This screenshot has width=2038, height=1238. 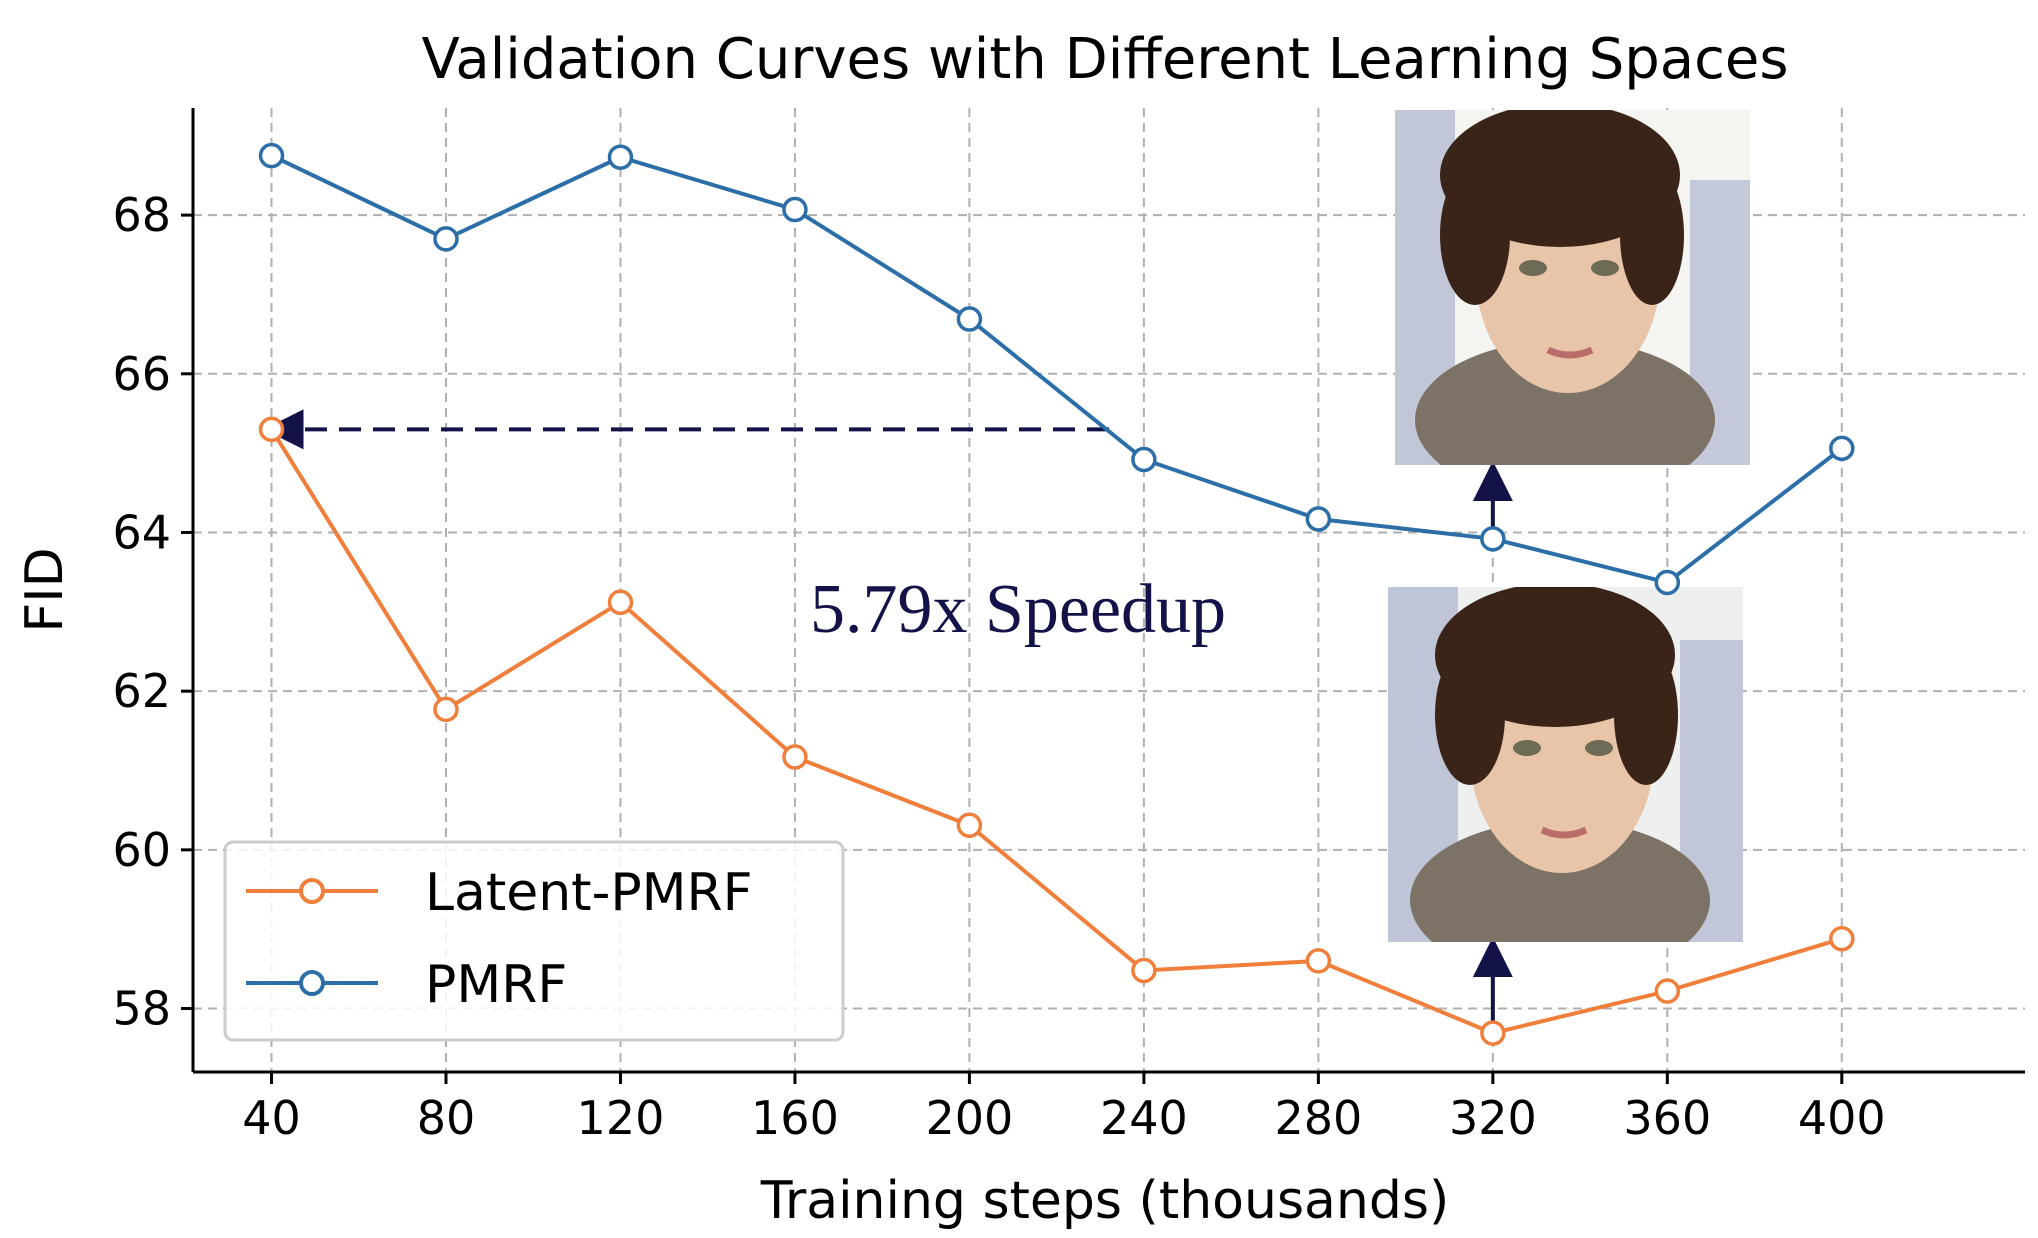 I want to click on legend-marker-latent-pmrf, so click(x=312, y=891).